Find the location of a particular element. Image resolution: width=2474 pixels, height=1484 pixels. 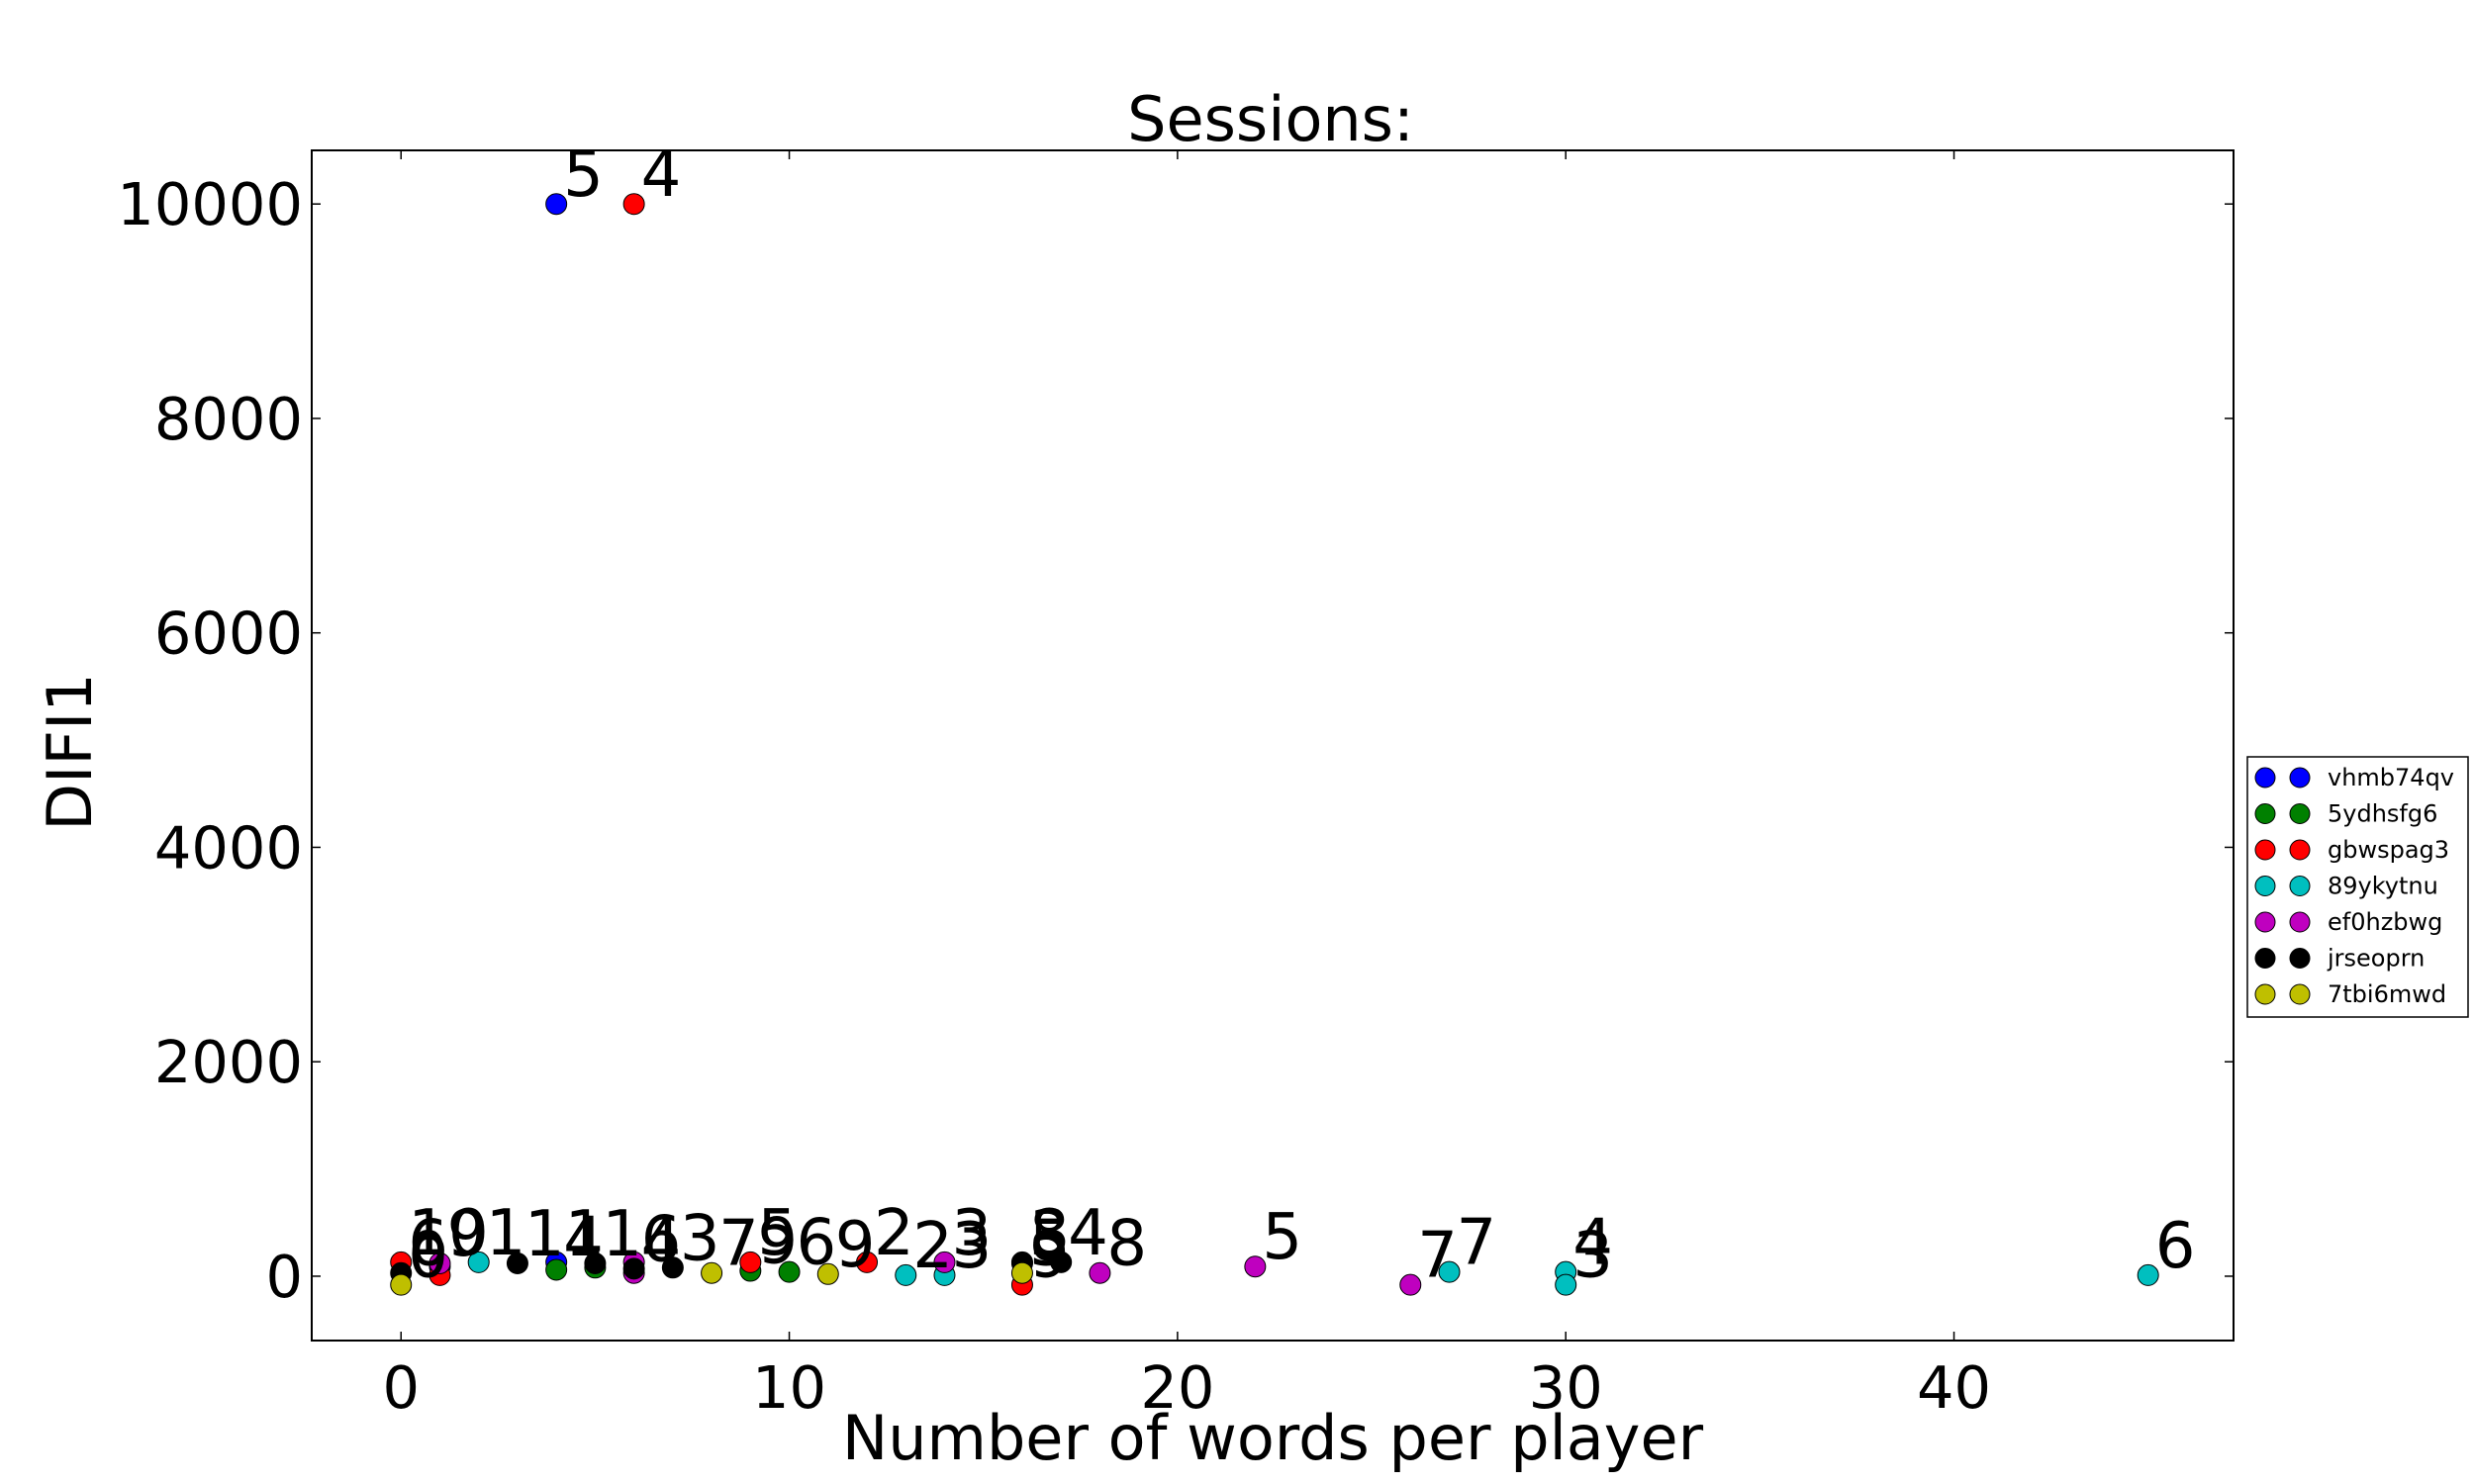

y-tick-label: 6000 is located at coordinates (229, 634).